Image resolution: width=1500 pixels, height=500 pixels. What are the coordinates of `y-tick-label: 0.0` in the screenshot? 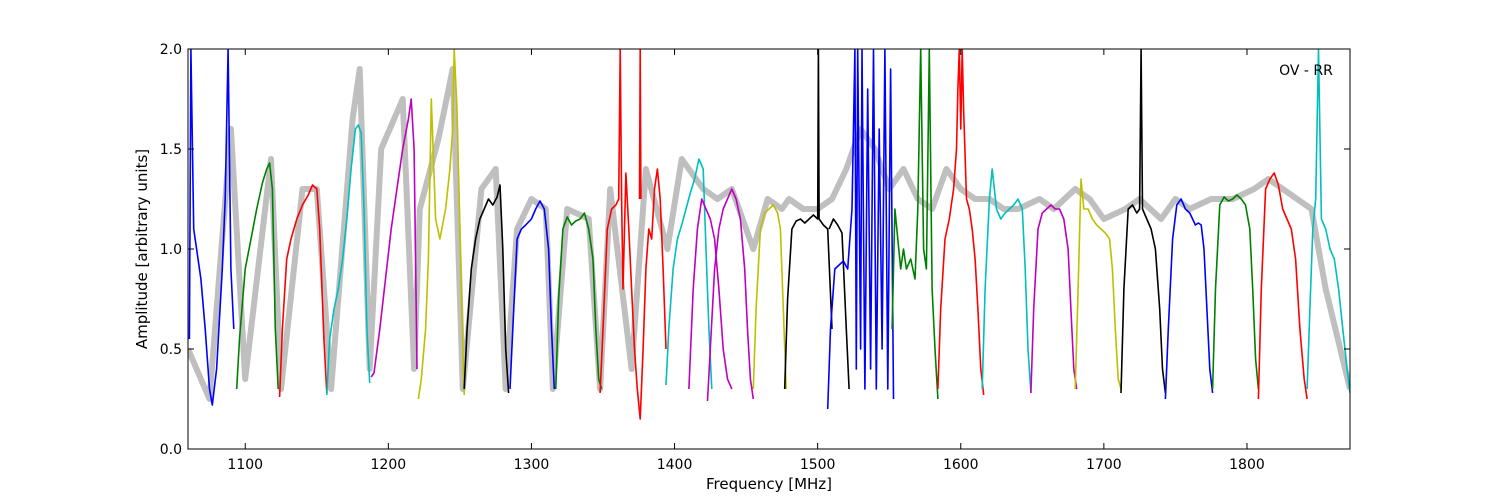 It's located at (171, 450).